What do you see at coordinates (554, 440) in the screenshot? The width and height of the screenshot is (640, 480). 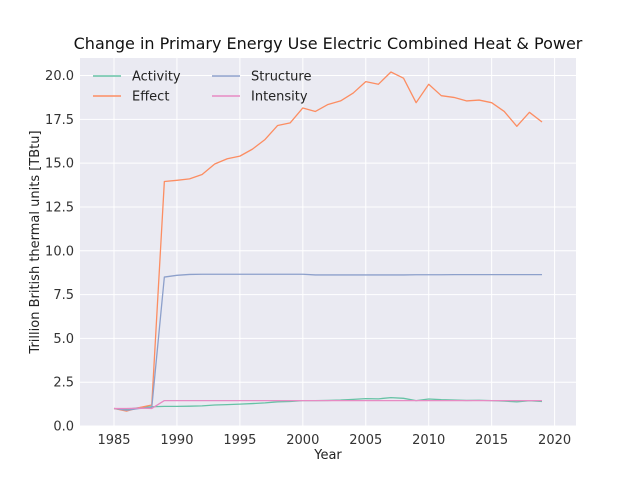 I see `x-tick-label: 2020` at bounding box center [554, 440].